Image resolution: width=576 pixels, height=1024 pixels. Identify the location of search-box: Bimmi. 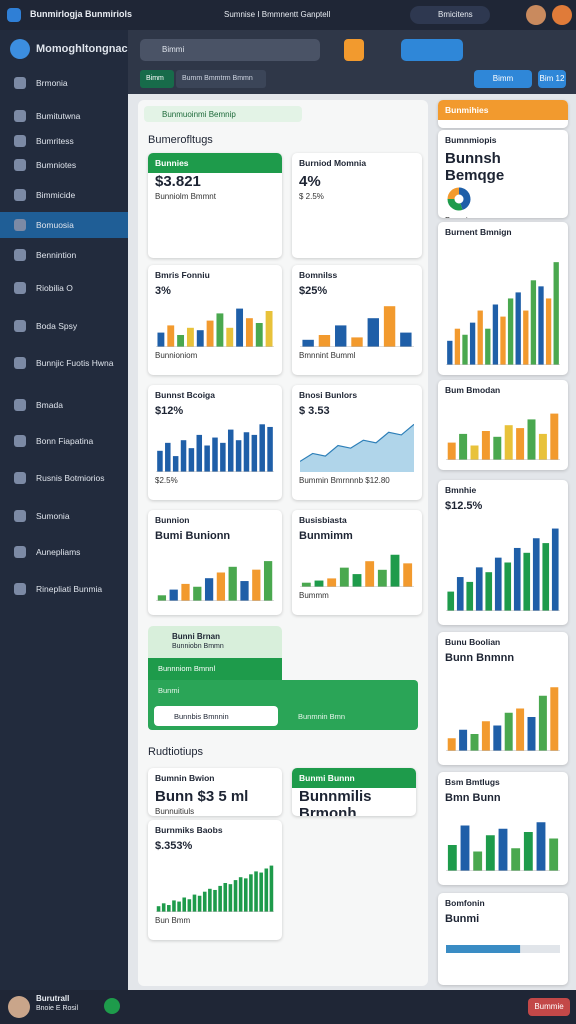
(230, 50).